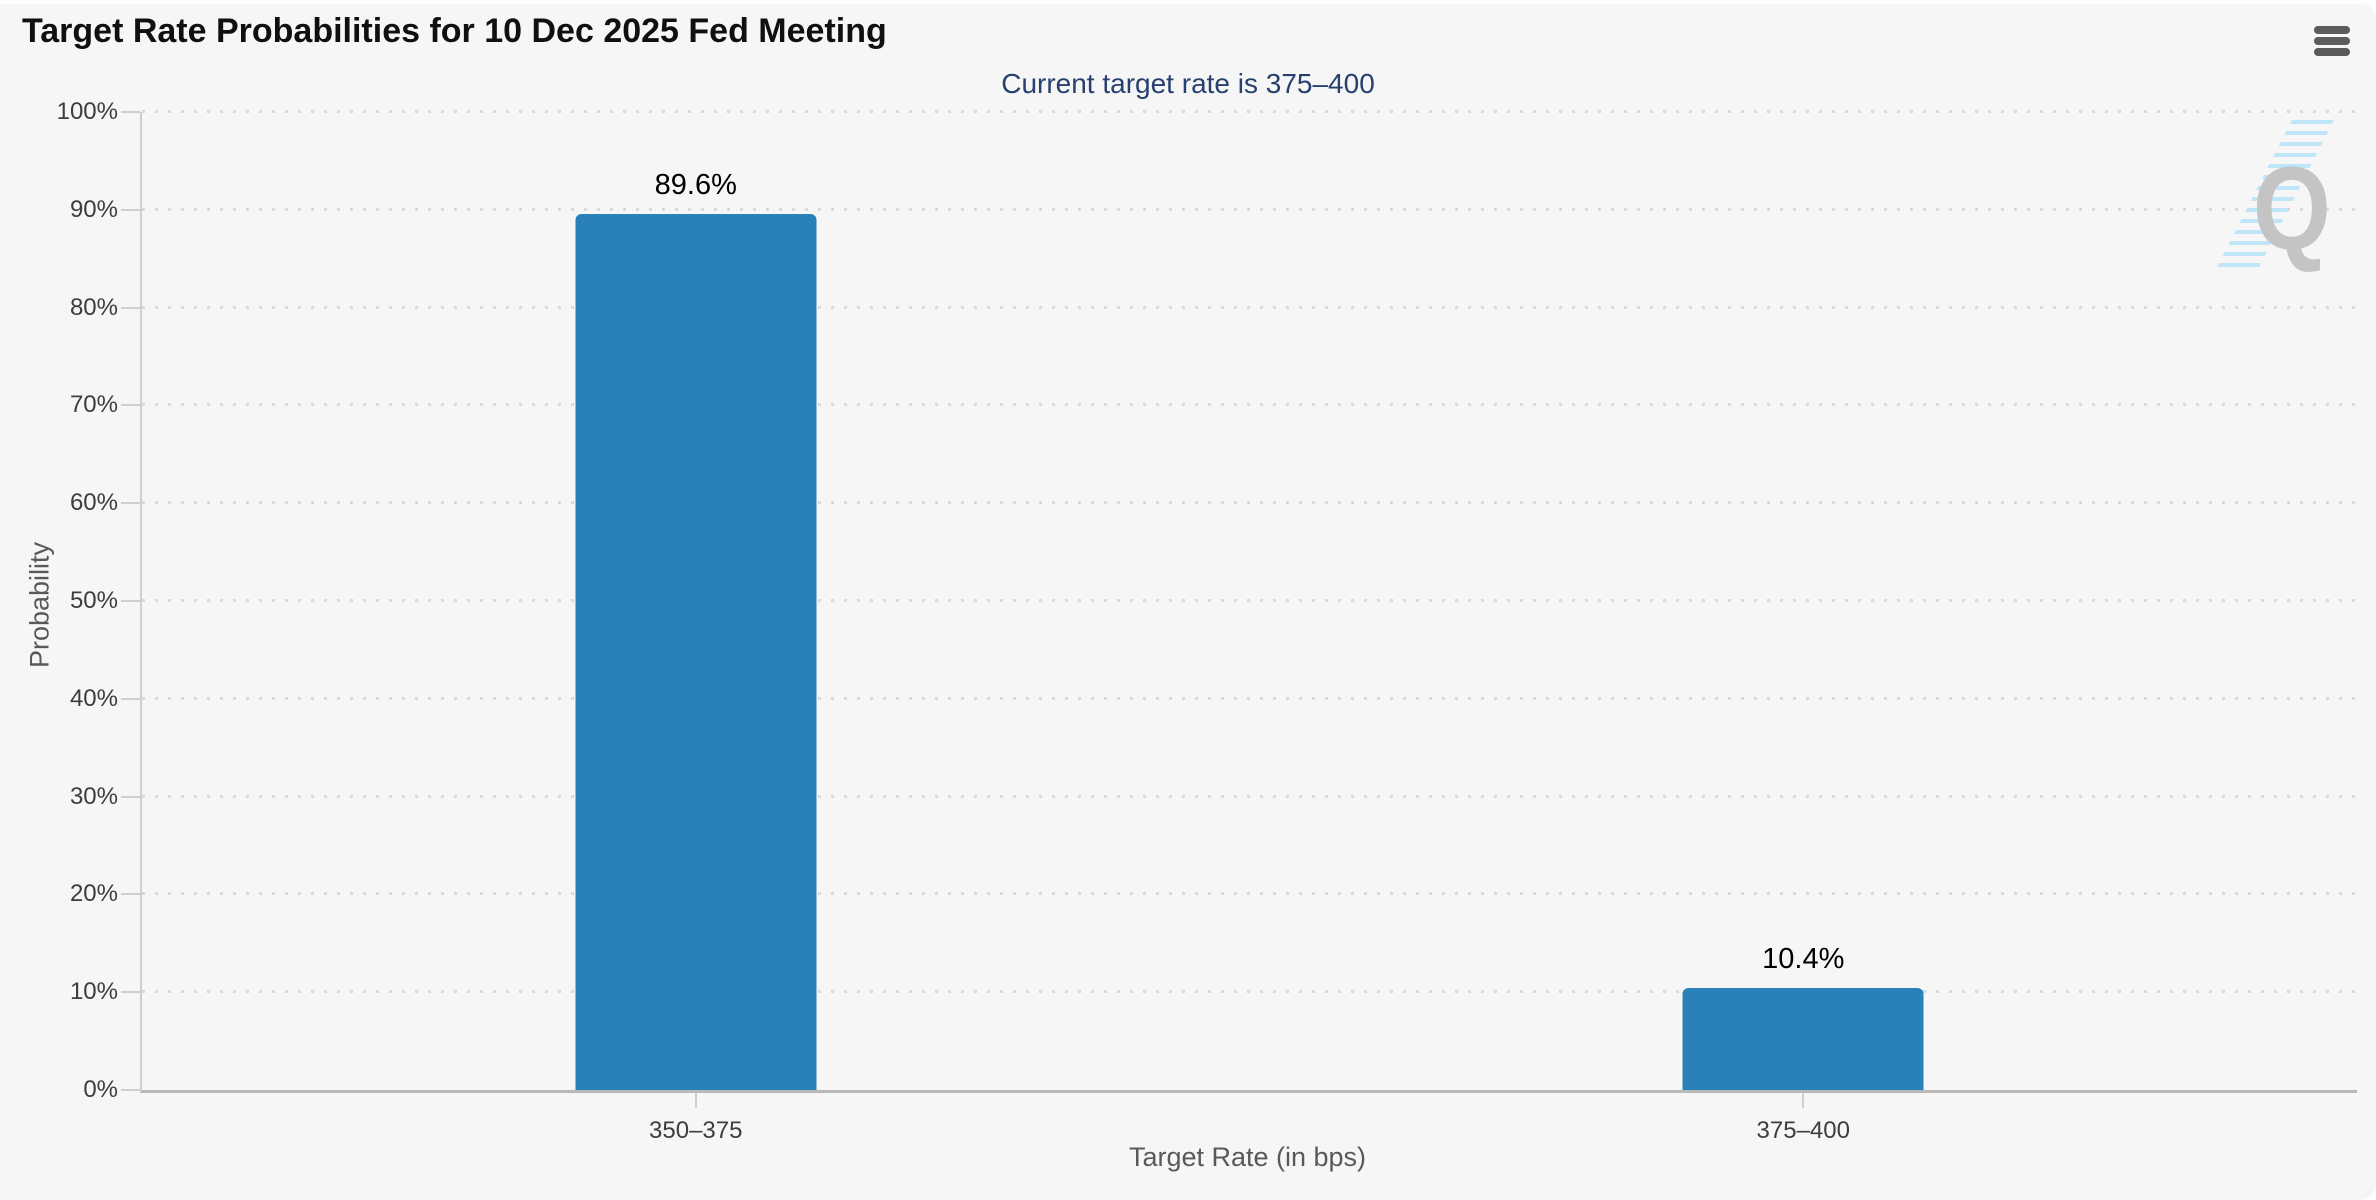  Describe the element at coordinates (696, 1130) in the screenshot. I see `x-category-label: 350–375` at that location.